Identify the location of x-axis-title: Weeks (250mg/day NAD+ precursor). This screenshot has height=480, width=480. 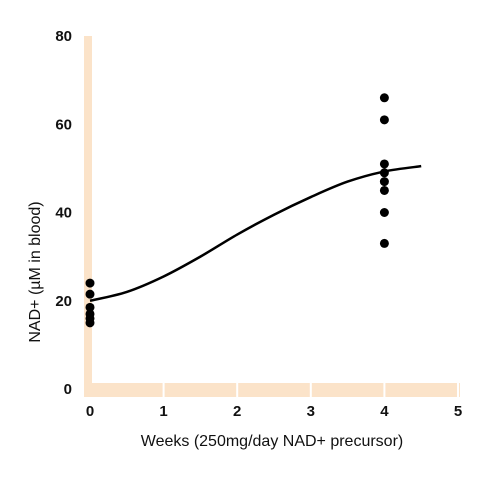
(272, 441).